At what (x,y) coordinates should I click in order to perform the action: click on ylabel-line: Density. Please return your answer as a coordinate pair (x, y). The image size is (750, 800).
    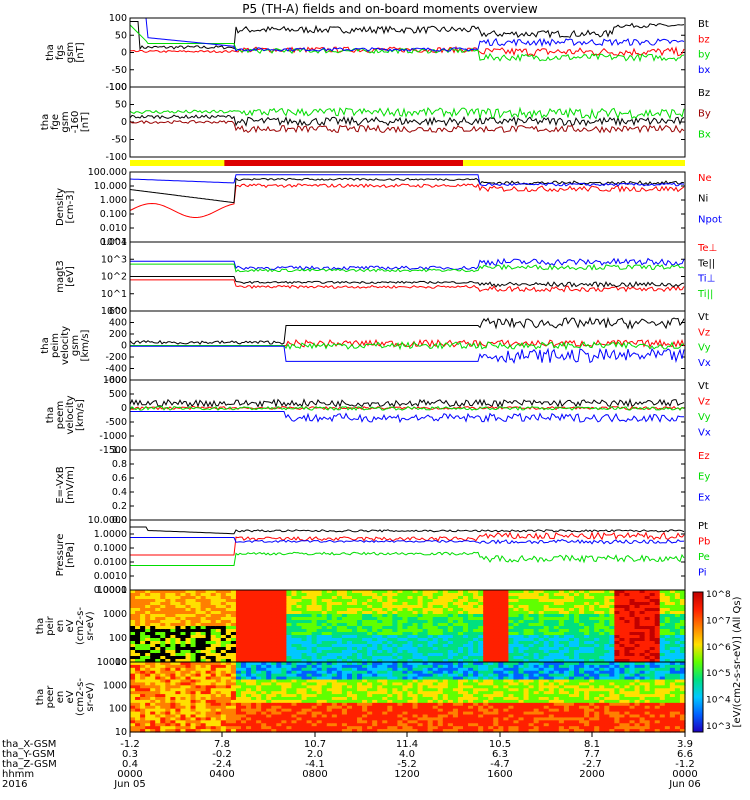
    Looking at the image, I should click on (60, 207).